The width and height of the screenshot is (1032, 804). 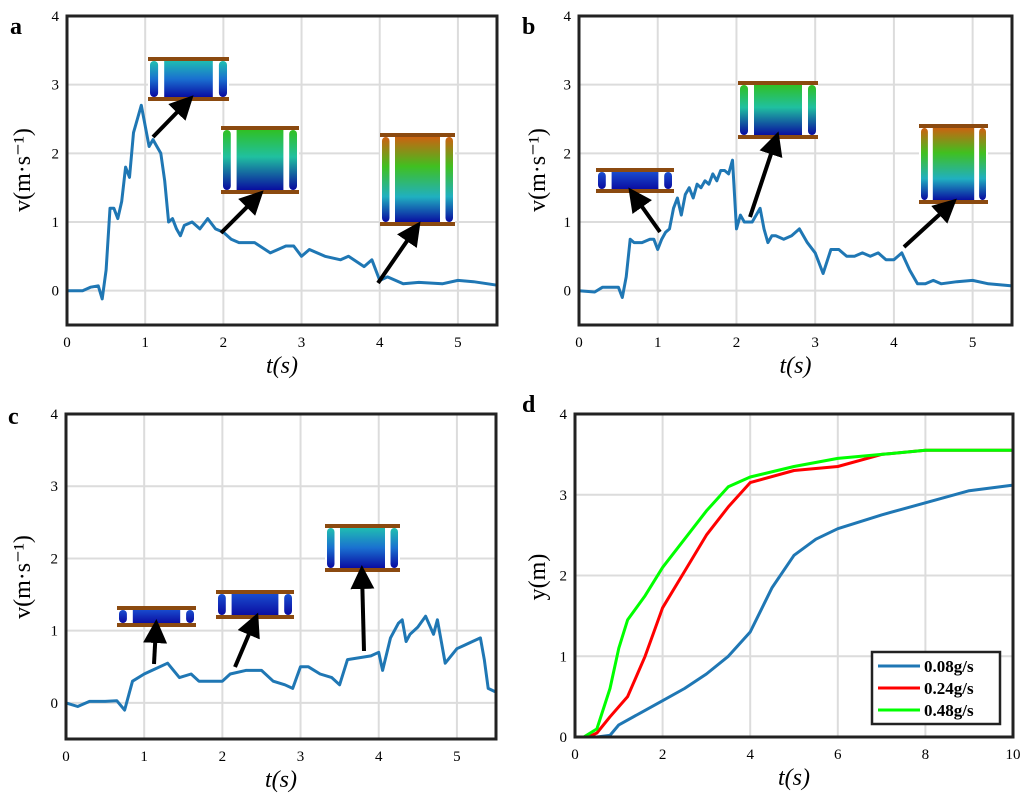 What do you see at coordinates (949, 666) in the screenshot?
I see `legend-entry: 0.08g/s` at bounding box center [949, 666].